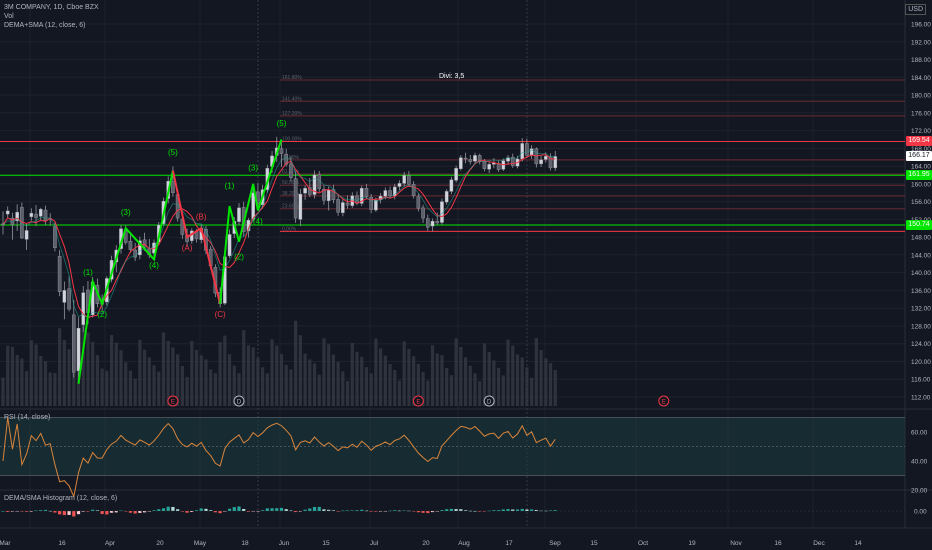 This screenshot has width=932, height=550. Describe the element at coordinates (230, 185) in the screenshot. I see `wave-label: (1)` at that location.